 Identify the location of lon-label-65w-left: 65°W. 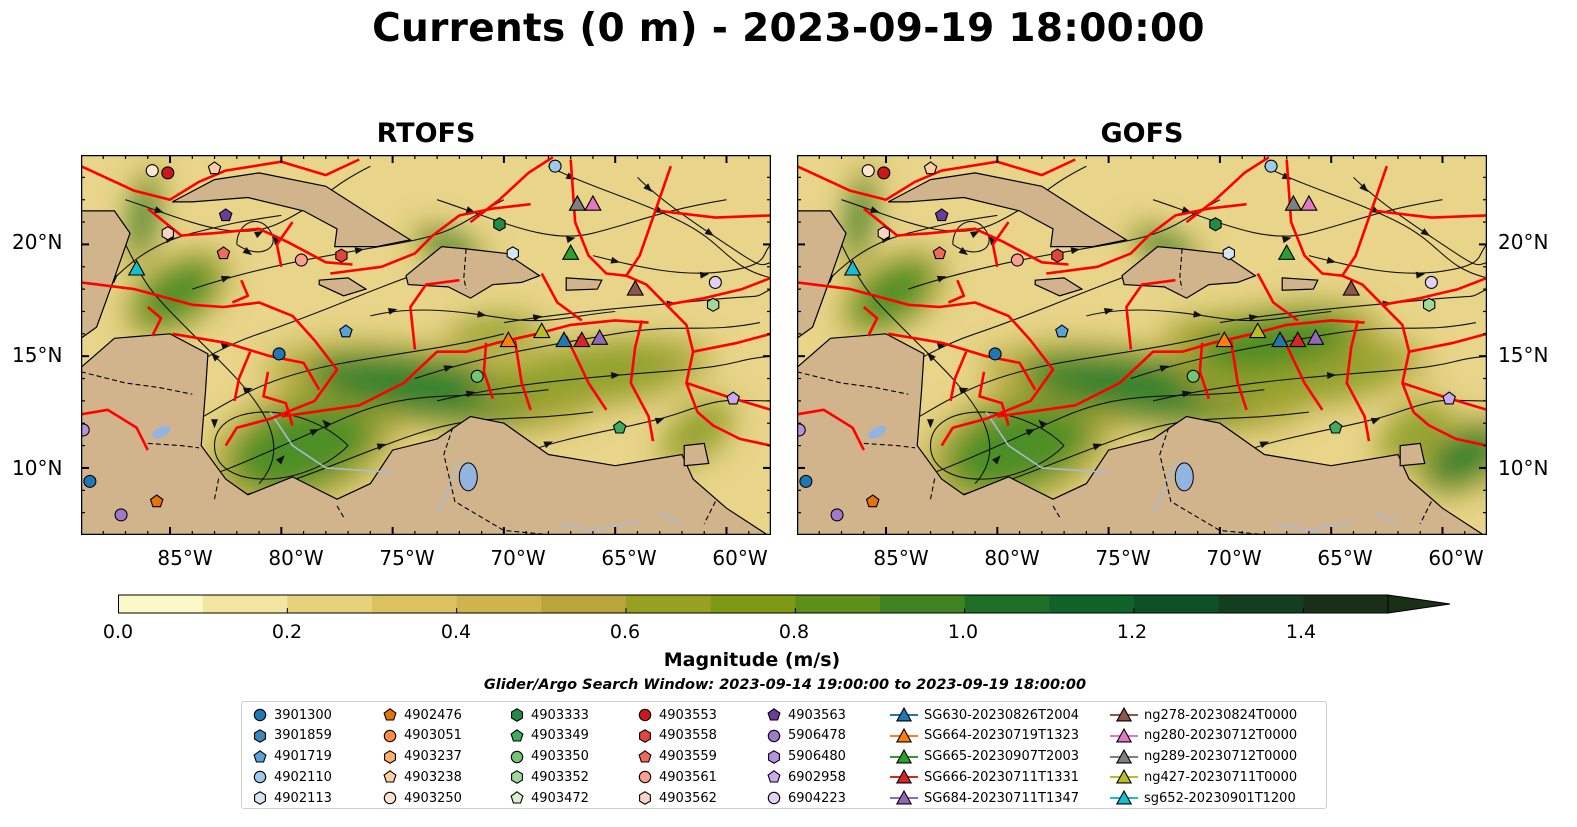
(629, 558).